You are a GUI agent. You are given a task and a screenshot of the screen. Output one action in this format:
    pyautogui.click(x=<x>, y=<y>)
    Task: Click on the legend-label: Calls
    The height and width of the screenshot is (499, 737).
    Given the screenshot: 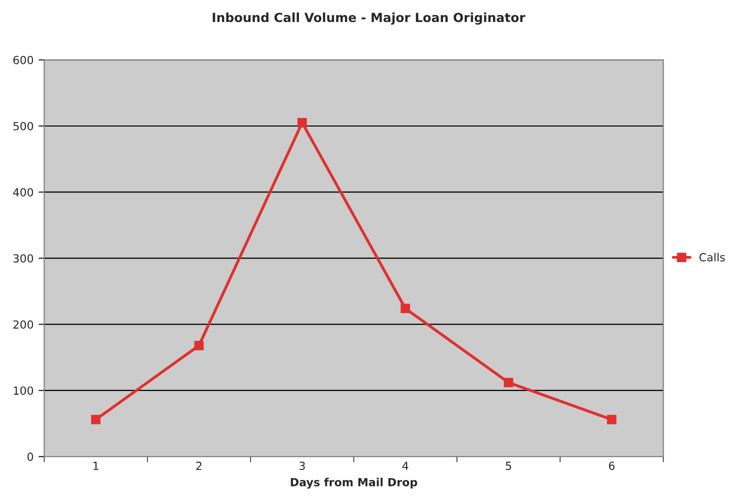 What is the action you would take?
    pyautogui.click(x=712, y=257)
    